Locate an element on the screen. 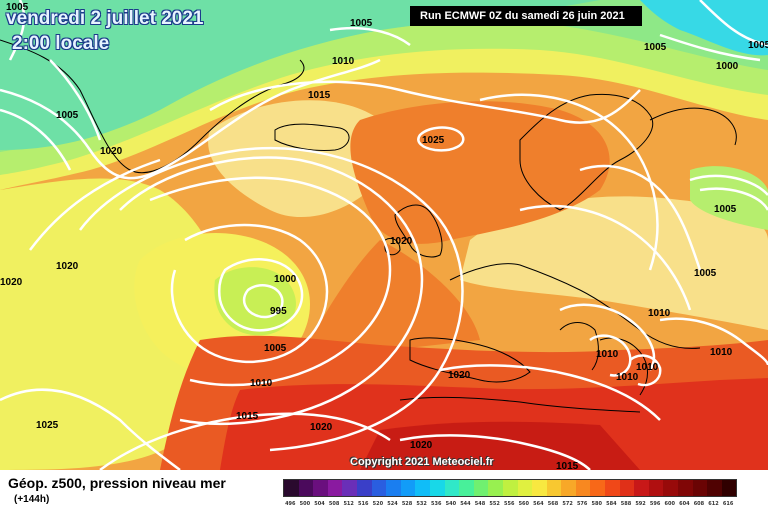 Image resolution: width=768 pixels, height=512 pixels. color-scale-label: 544 is located at coordinates (465, 504).